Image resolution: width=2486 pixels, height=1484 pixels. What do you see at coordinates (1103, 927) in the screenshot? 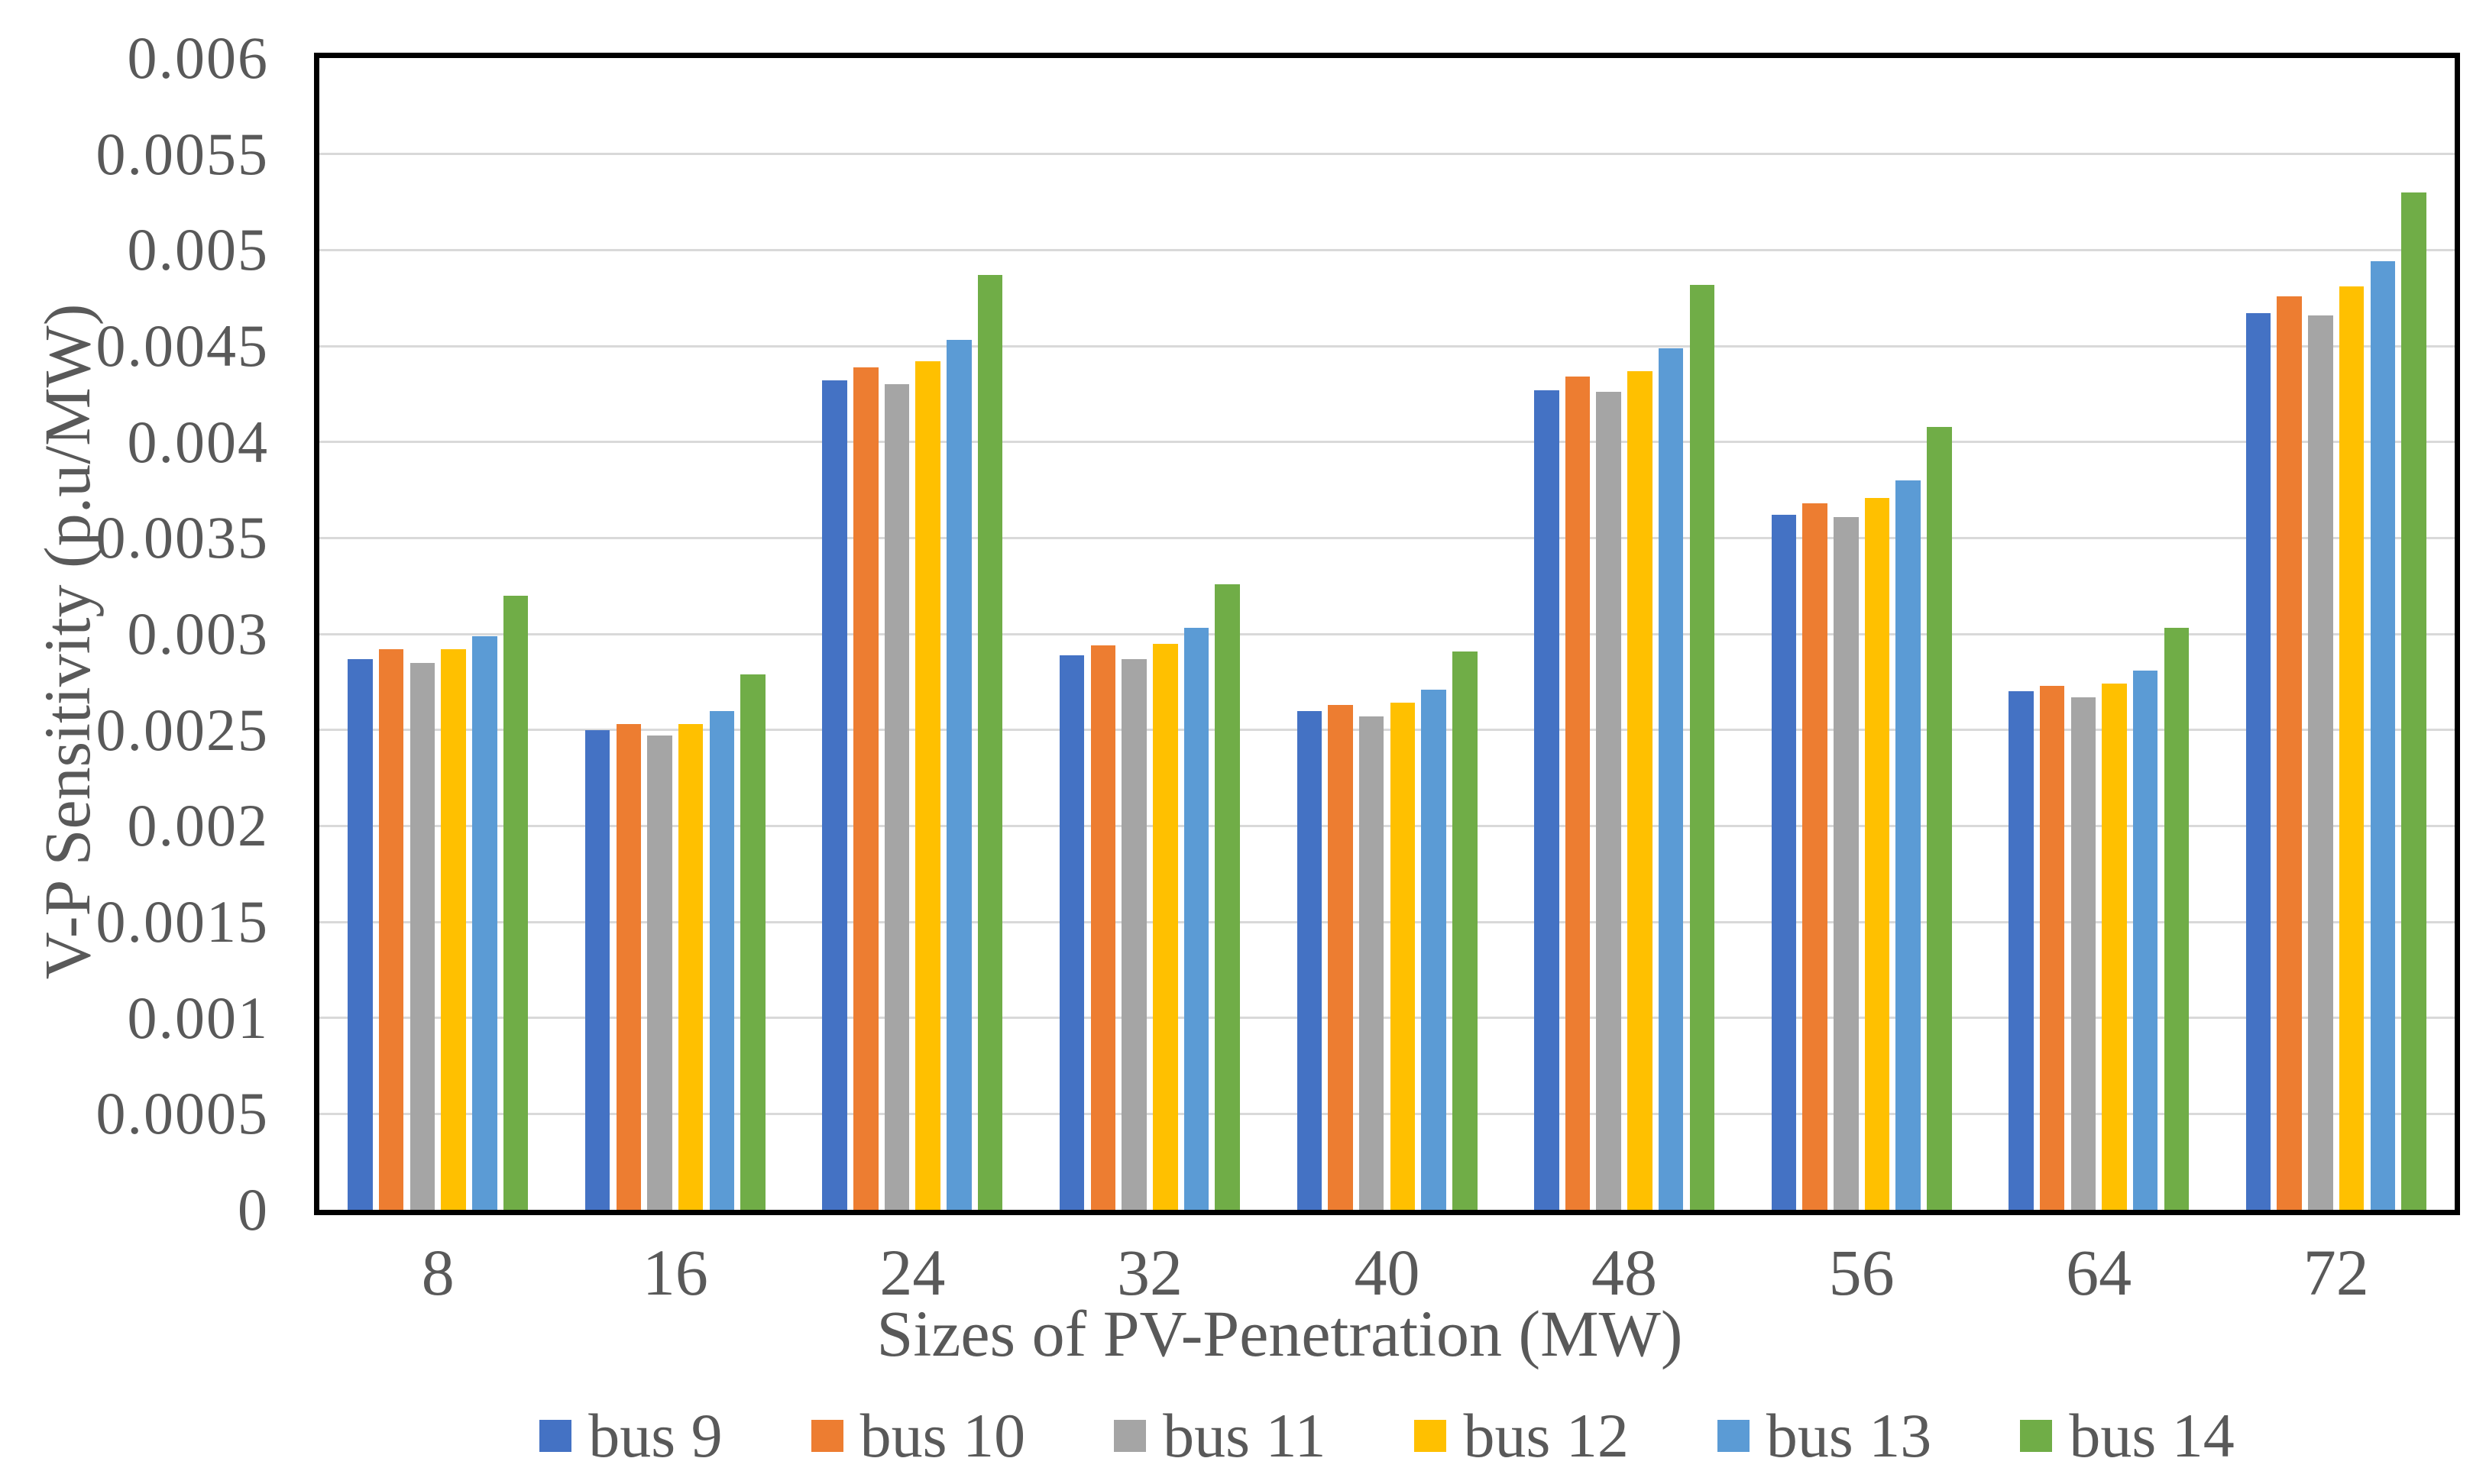
I see `bar-bus10-32mw` at bounding box center [1103, 927].